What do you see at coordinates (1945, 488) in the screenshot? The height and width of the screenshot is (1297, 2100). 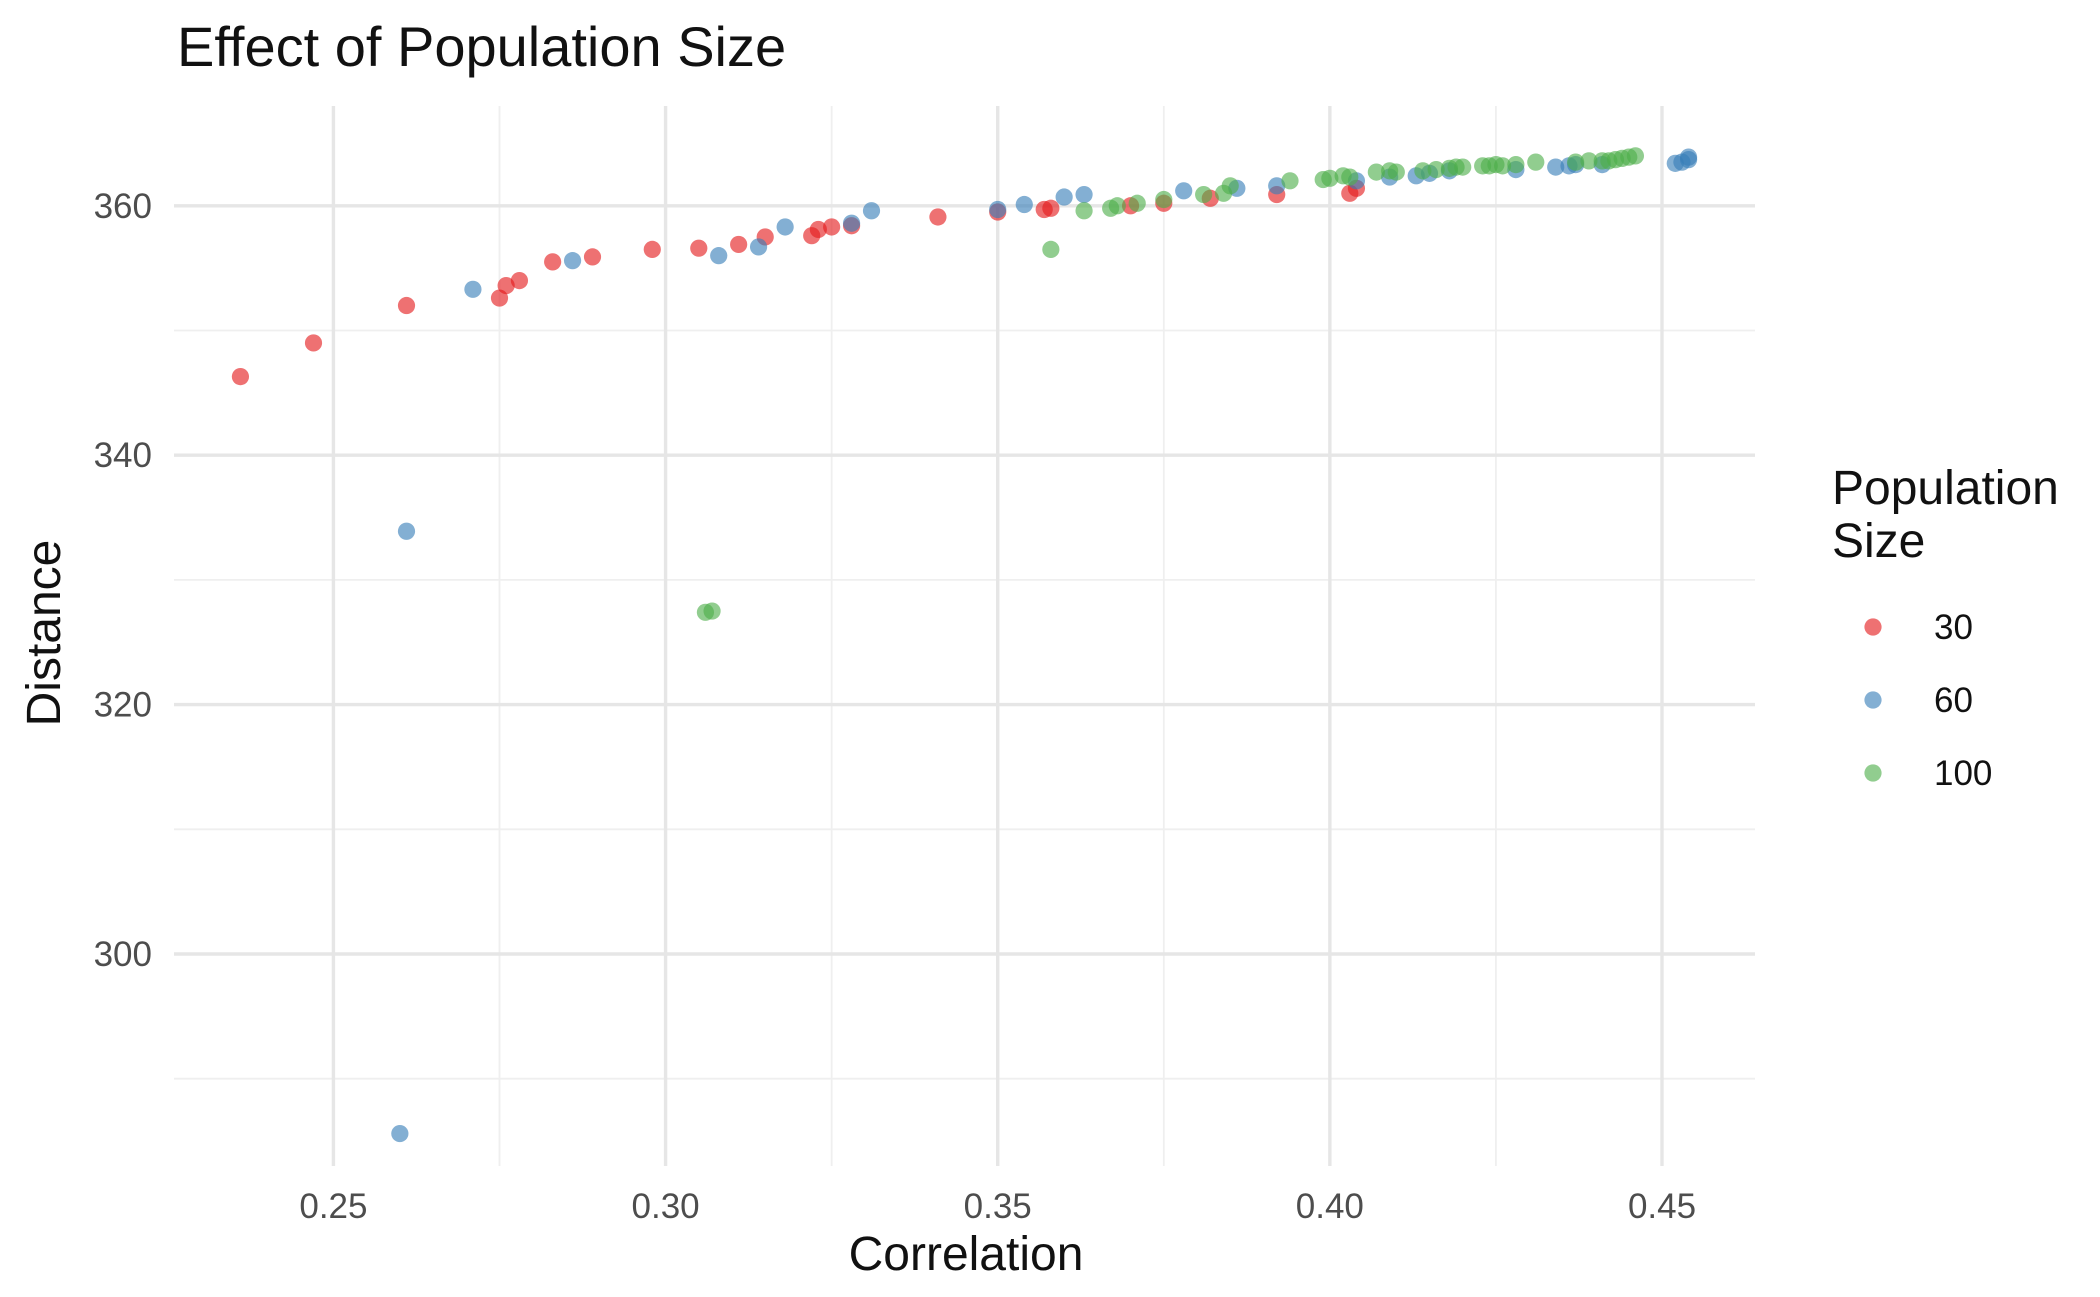 I see `legend-title-line-1: Population` at bounding box center [1945, 488].